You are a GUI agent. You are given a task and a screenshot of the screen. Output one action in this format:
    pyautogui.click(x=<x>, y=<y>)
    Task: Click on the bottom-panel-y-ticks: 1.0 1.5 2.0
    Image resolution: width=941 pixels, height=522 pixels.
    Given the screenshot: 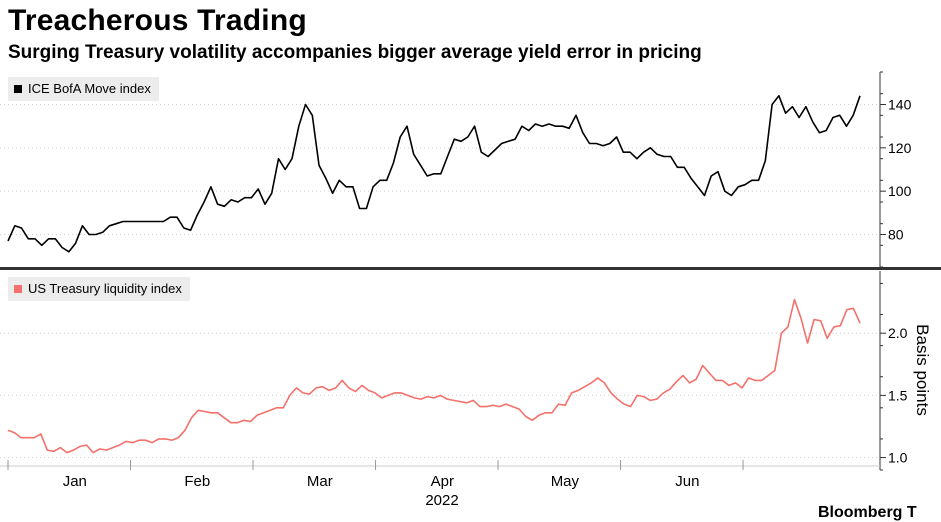 What is the action you would take?
    pyautogui.click(x=894, y=376)
    